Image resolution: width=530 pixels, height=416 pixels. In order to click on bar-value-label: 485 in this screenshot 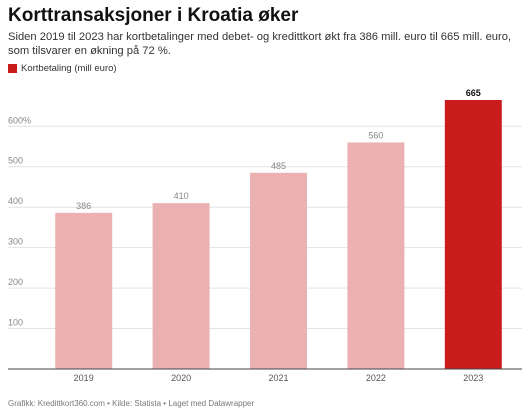, I will do `click(278, 166)`.